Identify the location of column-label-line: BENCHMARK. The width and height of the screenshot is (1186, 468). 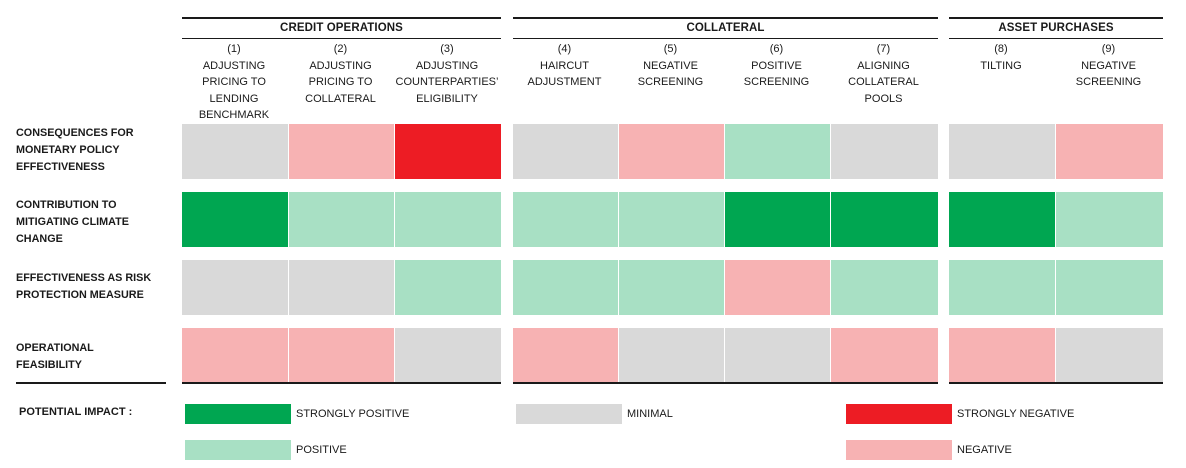
(234, 115).